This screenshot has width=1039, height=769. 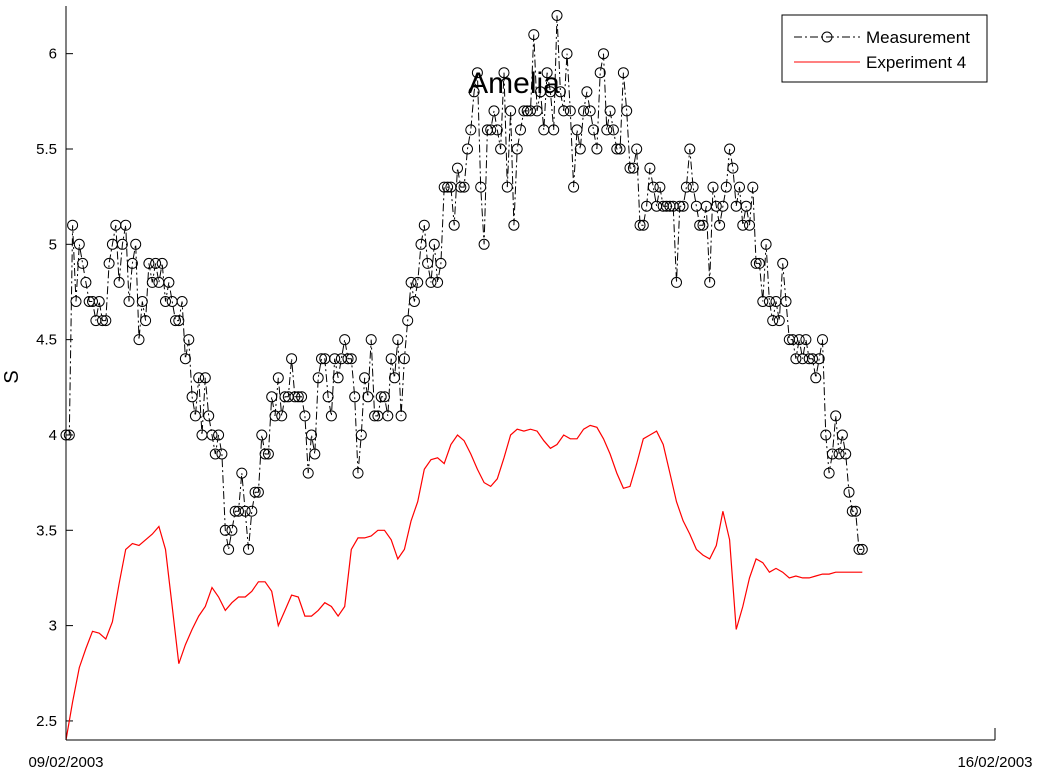 I want to click on chart-title: Amelia, so click(x=514, y=83).